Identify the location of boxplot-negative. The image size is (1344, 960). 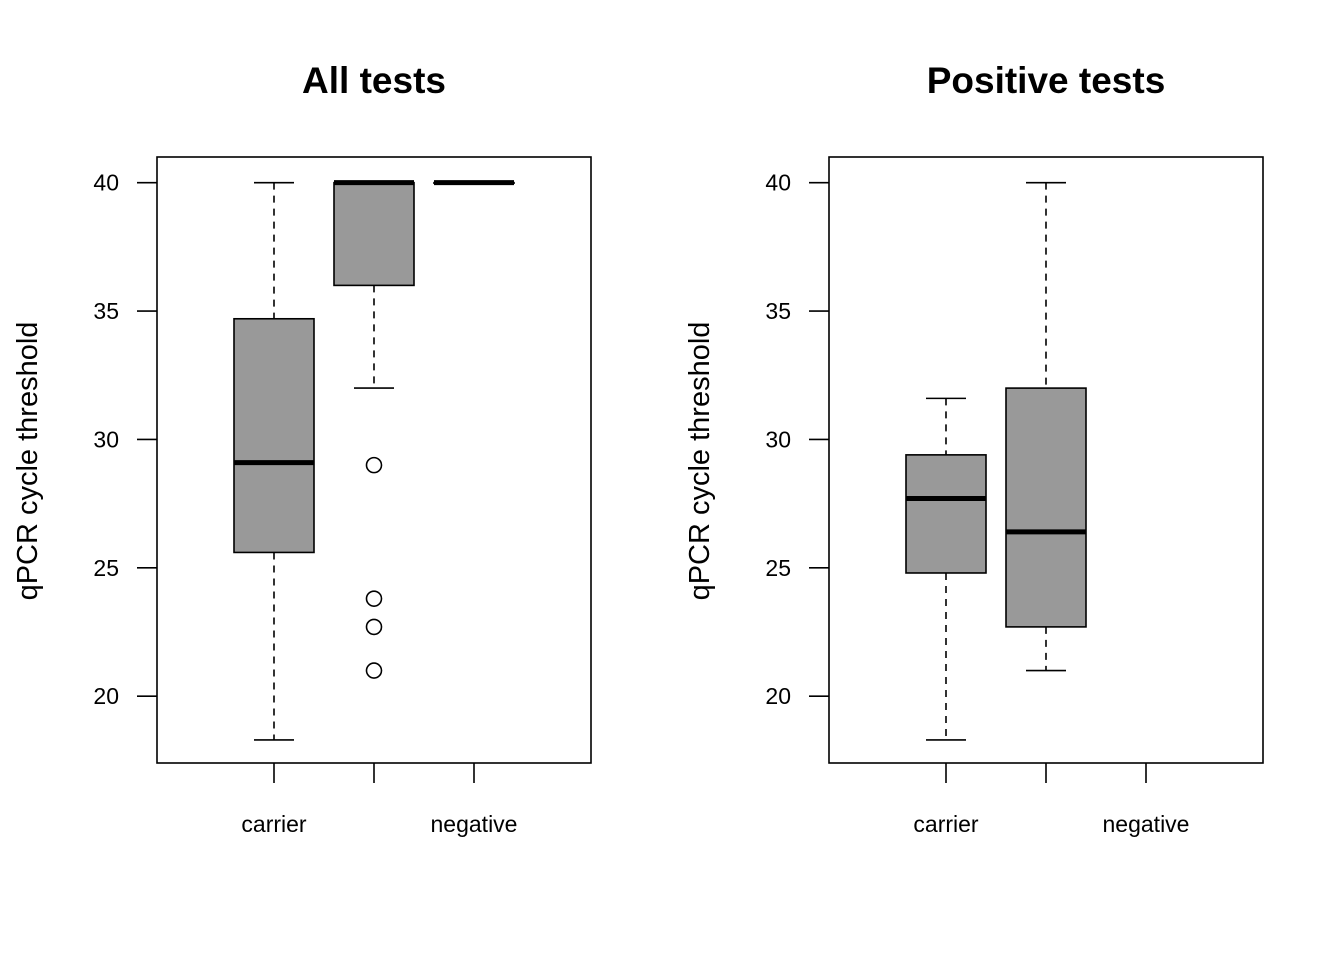
(474, 183).